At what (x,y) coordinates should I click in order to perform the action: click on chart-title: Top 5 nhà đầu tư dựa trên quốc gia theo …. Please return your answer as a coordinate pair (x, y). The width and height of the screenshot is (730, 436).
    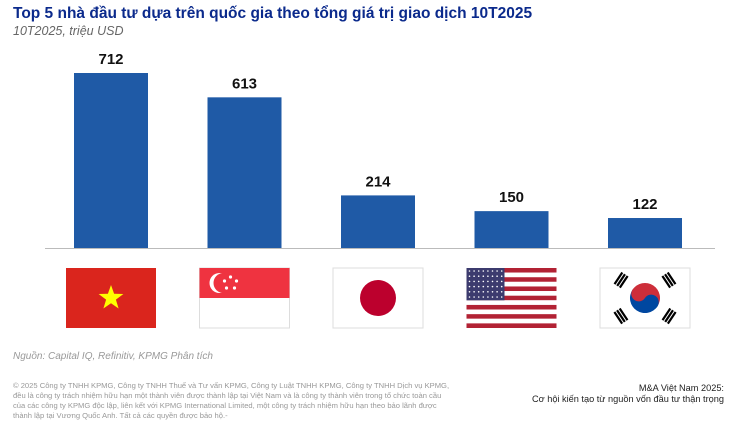
    Looking at the image, I should click on (273, 13).